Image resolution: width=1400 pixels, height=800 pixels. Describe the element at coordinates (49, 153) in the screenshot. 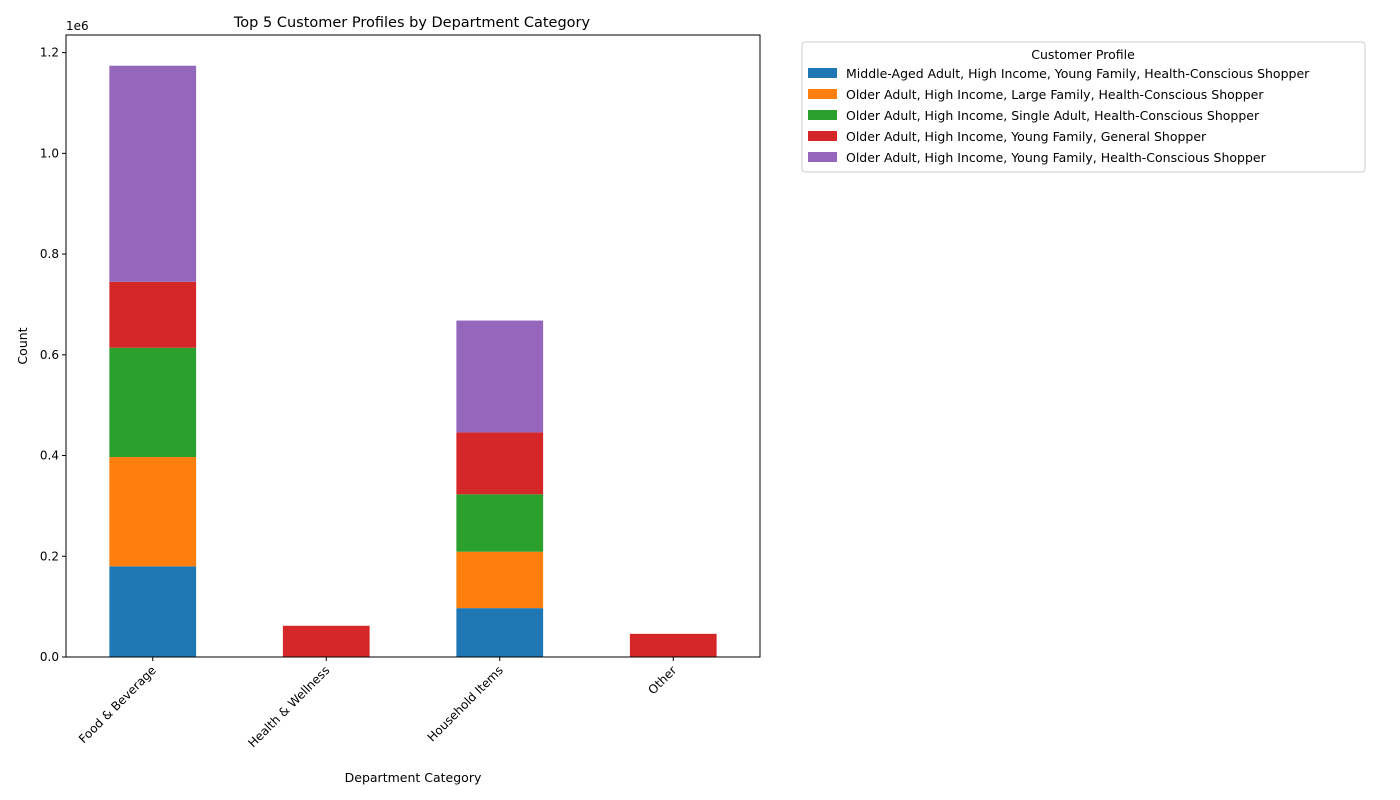

I see `y-tick-label: 1.0` at that location.